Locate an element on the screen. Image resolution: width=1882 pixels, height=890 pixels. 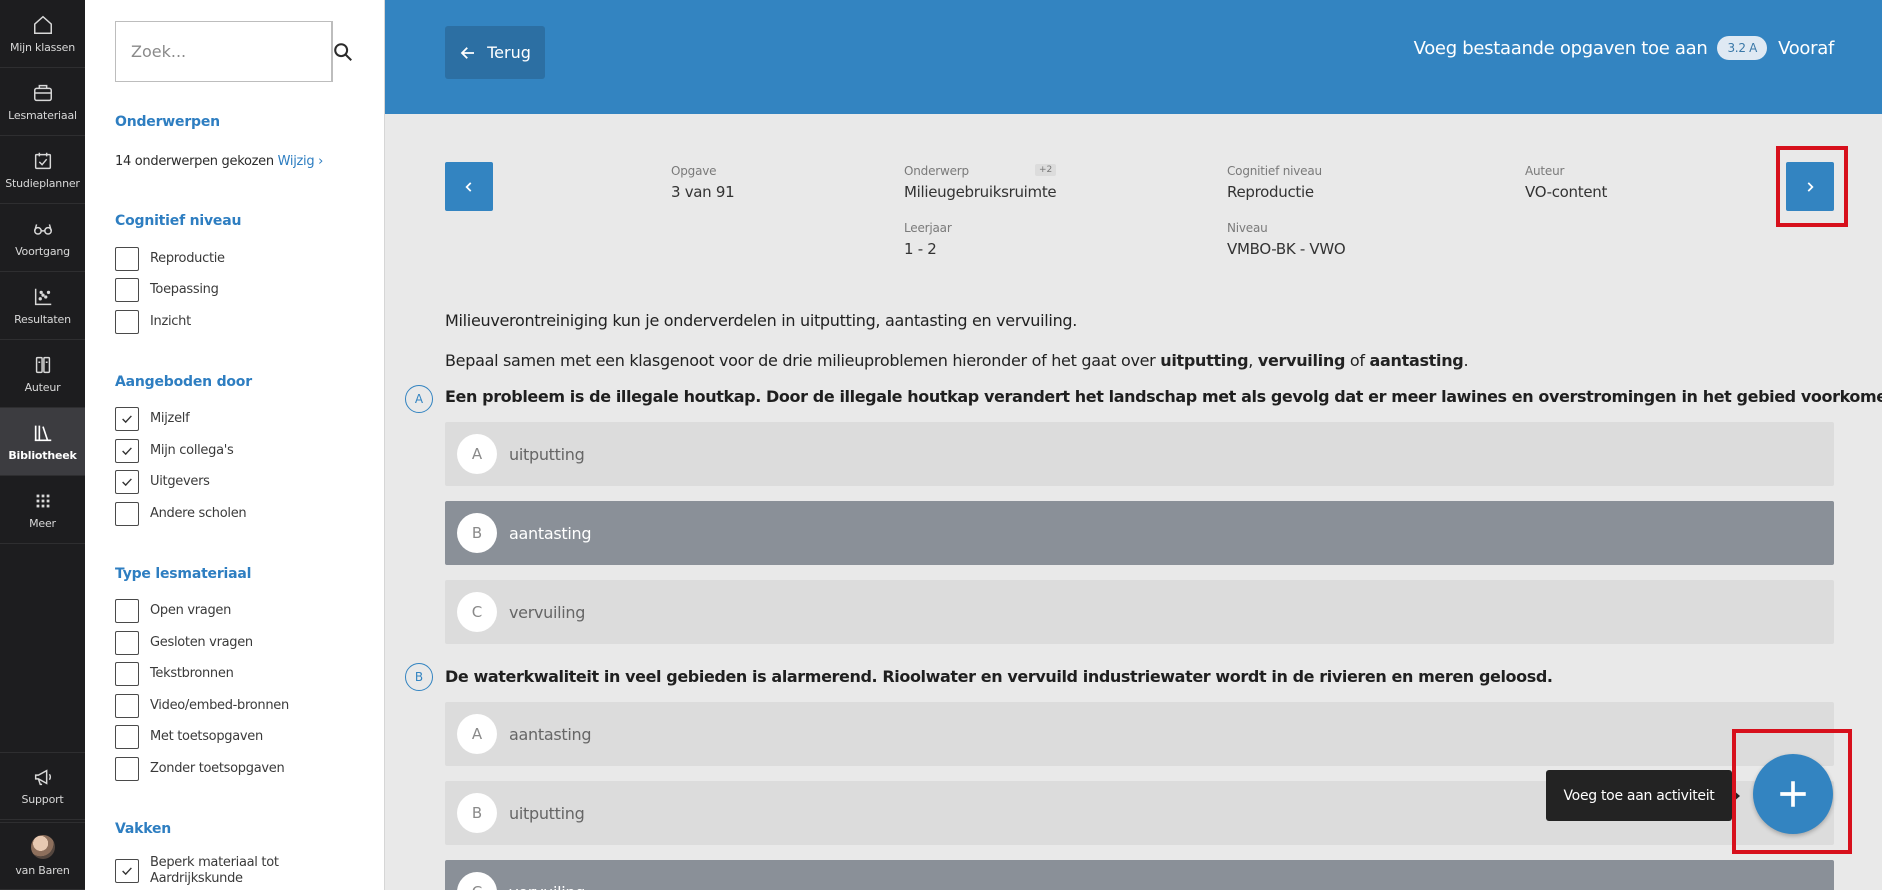
filter-aardrijkskunde: Beperk materiaal tot Aardrijkskunde is located at coordinates (197, 871).